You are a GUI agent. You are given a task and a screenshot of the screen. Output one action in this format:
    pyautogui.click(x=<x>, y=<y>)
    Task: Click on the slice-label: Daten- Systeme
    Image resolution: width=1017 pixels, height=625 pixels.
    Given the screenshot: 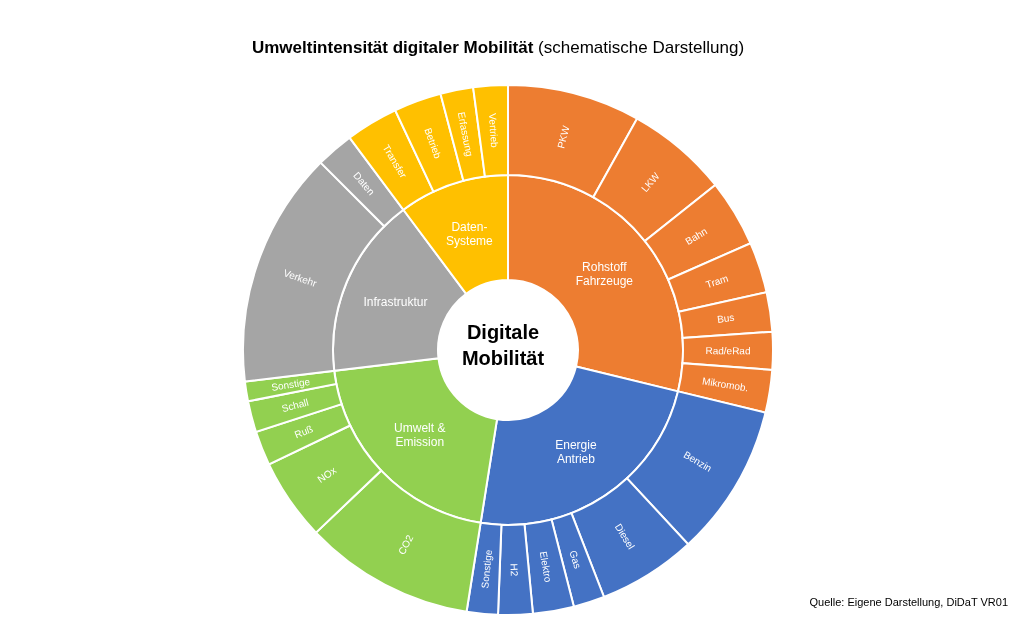 What is the action you would take?
    pyautogui.click(x=470, y=233)
    